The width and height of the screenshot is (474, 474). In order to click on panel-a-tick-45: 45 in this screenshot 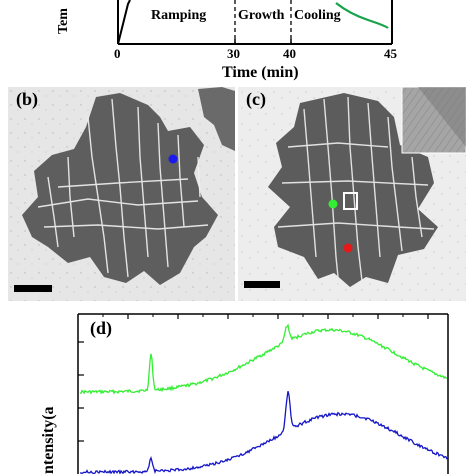, I will do `click(390, 53)`.